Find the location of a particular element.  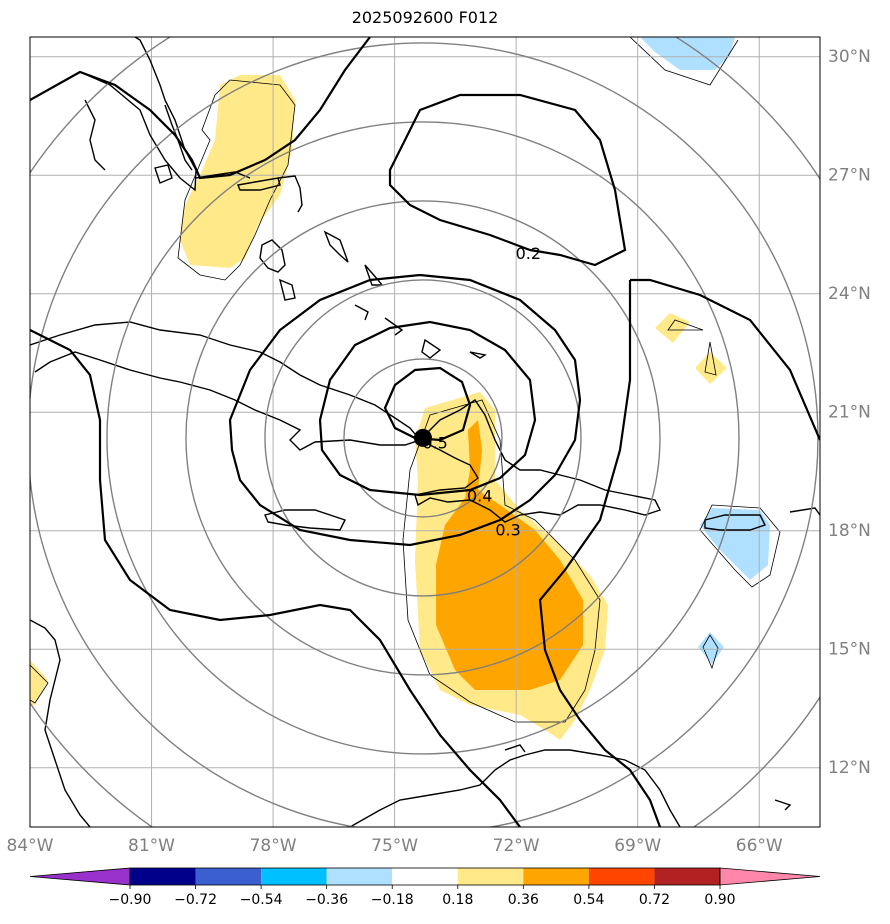

contour-label-0: 0.2 is located at coordinates (528, 253).